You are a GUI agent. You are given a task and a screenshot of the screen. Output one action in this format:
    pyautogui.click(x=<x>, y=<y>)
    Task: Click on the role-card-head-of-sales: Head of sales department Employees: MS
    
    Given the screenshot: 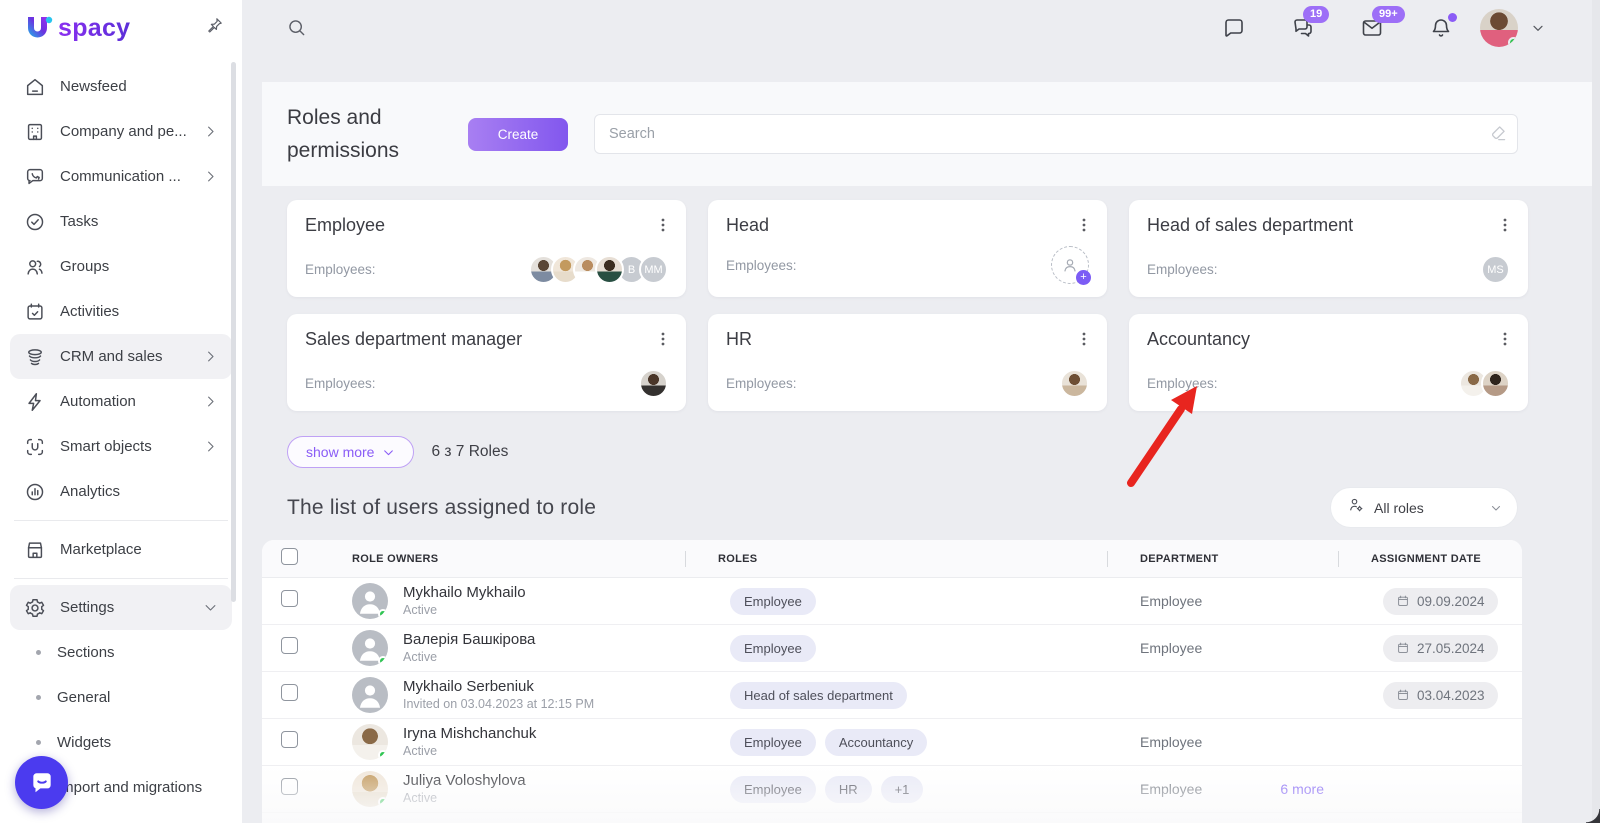 What is the action you would take?
    pyautogui.click(x=1328, y=248)
    